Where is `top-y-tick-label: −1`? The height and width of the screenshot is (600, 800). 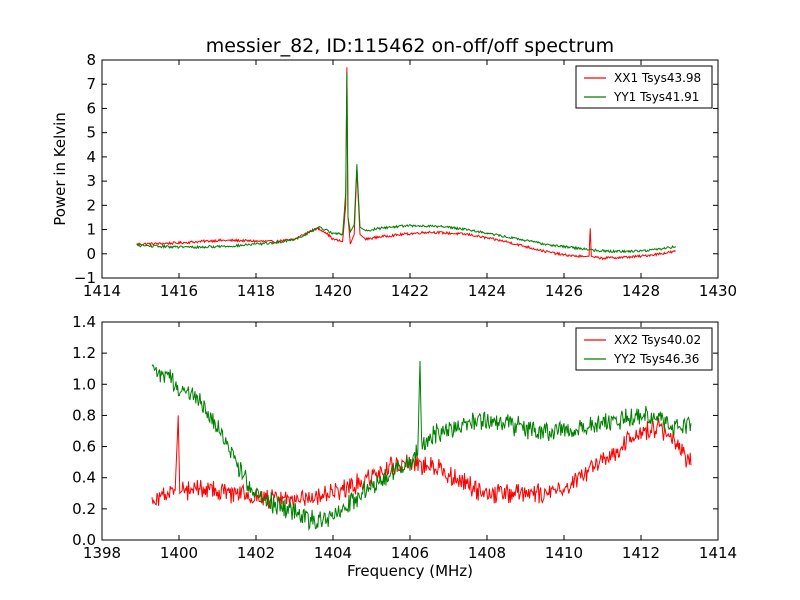 top-y-tick-label: −1 is located at coordinates (85, 278).